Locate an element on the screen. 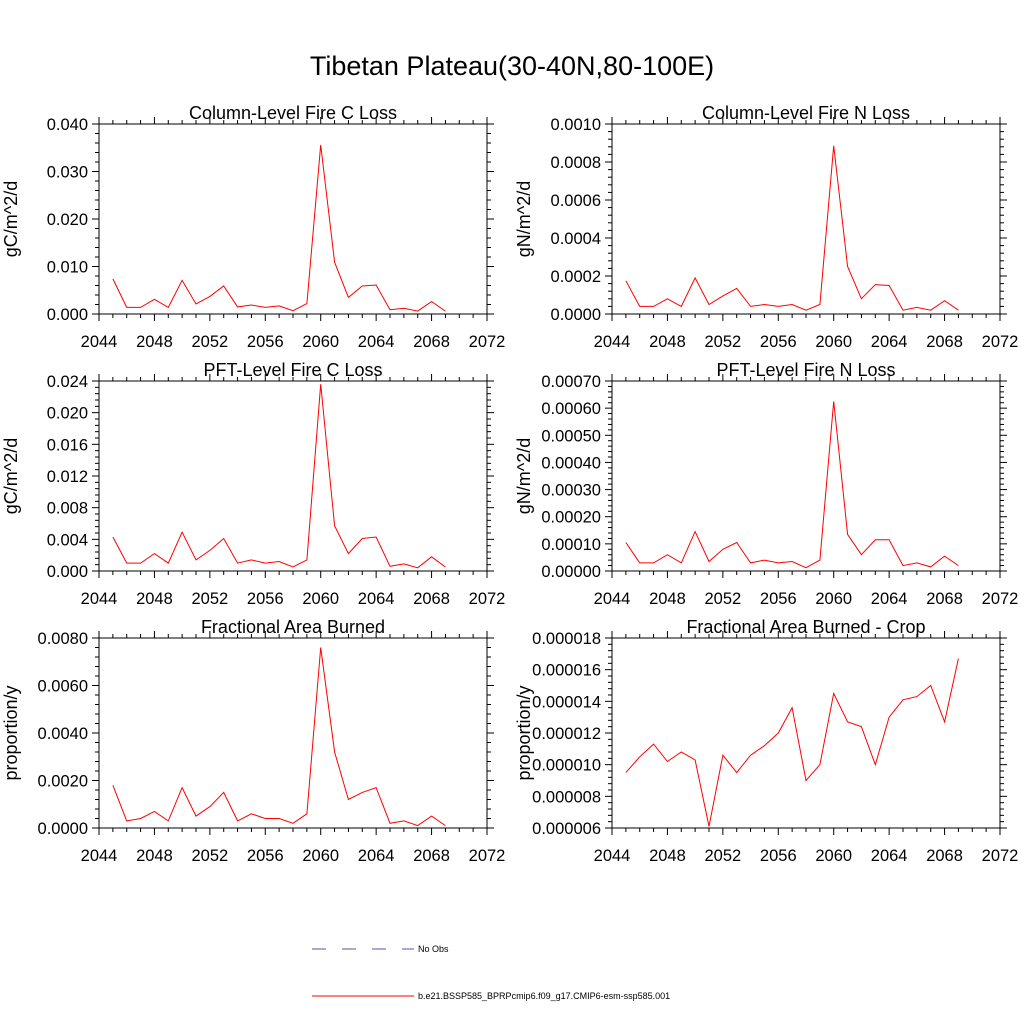 The image size is (1024, 1024). y-tick-label: 0.0080 is located at coordinates (63, 639).